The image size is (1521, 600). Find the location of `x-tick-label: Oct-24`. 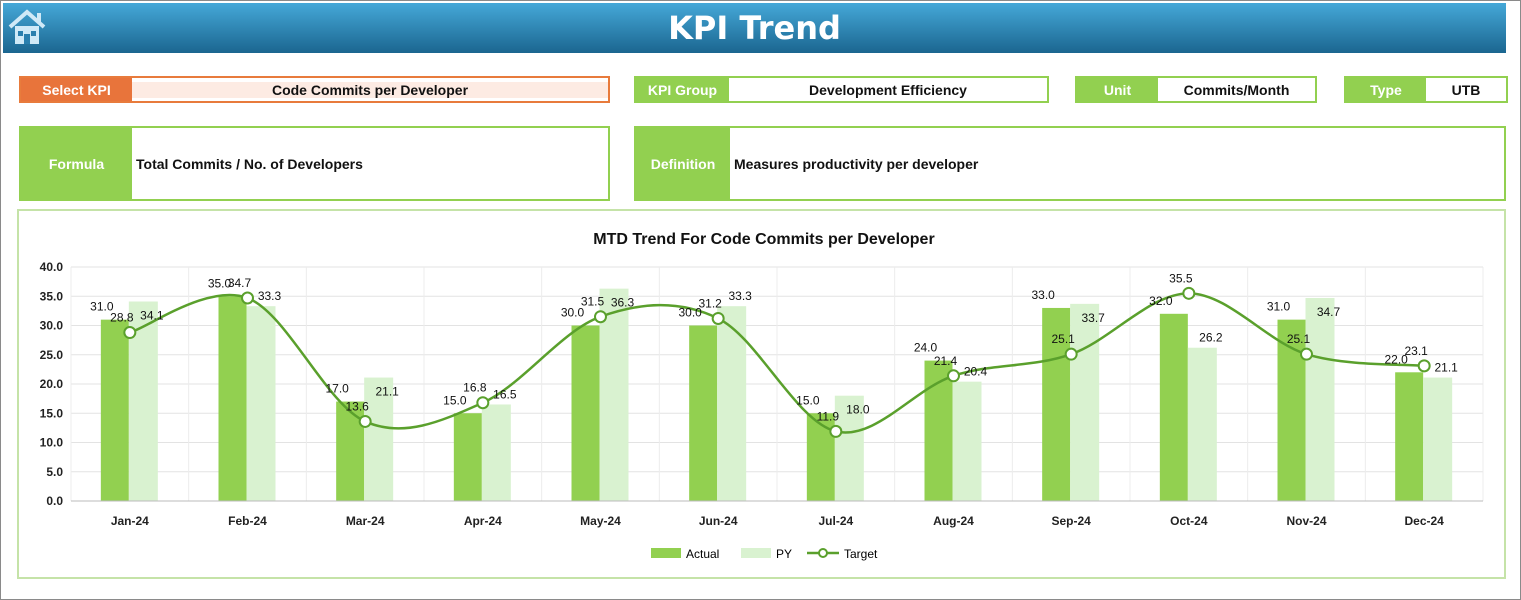

x-tick-label: Oct-24 is located at coordinates (1189, 521).